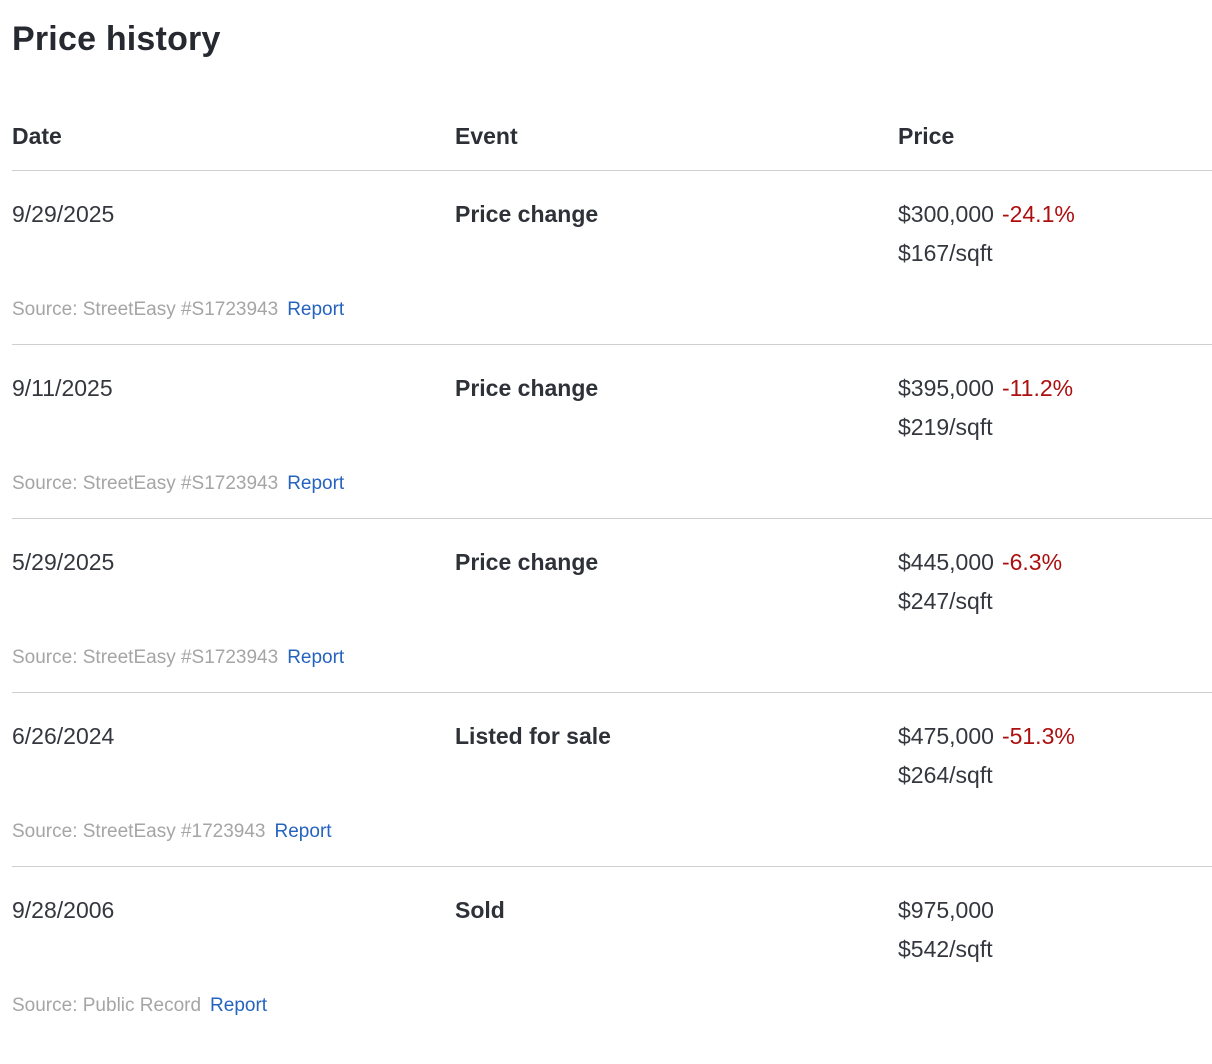 Image resolution: width=1212 pixels, height=1064 pixels. What do you see at coordinates (1037, 388) in the screenshot?
I see `price-change-percent: -11.2%` at bounding box center [1037, 388].